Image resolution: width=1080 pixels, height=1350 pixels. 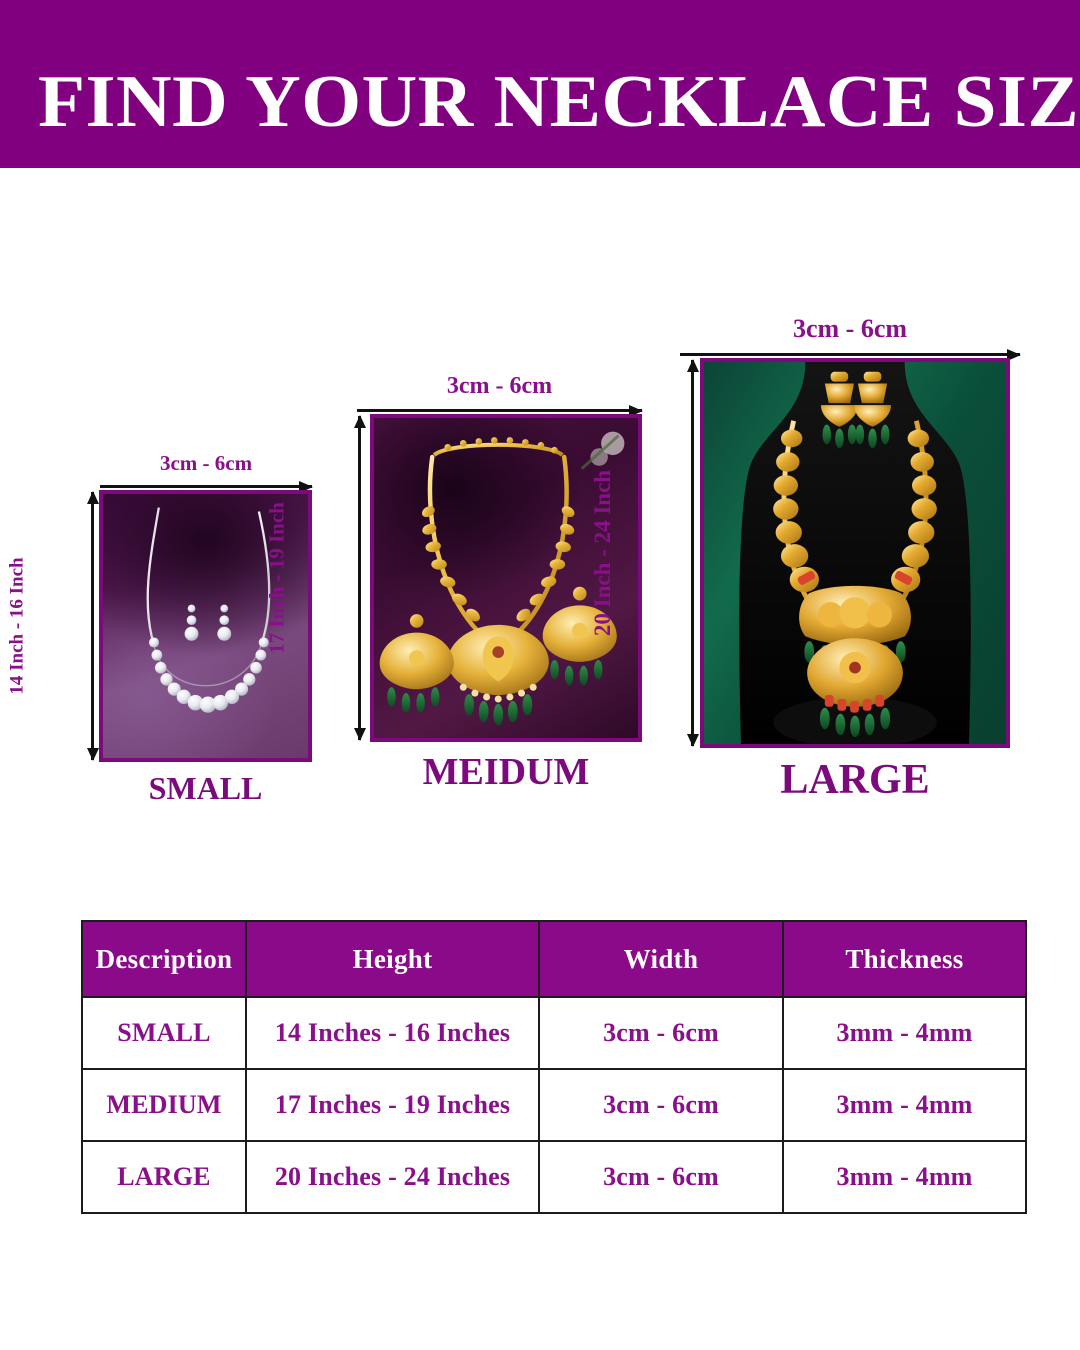 What do you see at coordinates (499, 410) in the screenshot?
I see `width-arrow-line-medium` at bounding box center [499, 410].